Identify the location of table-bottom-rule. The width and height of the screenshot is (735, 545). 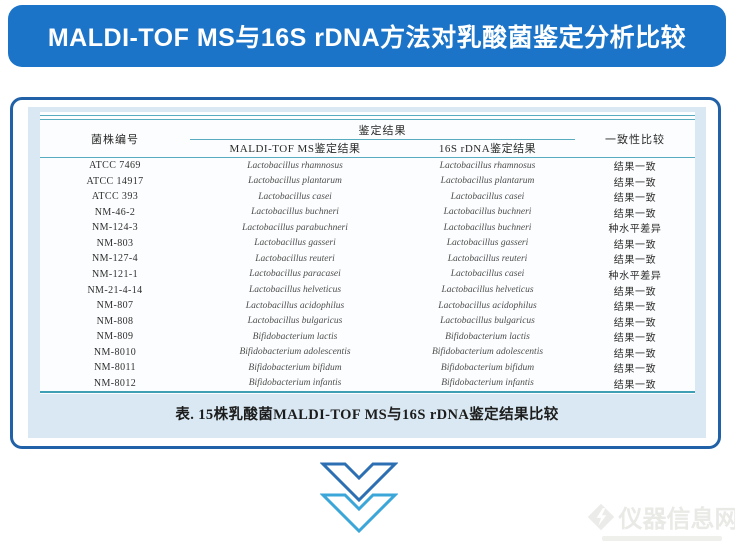
(367, 392).